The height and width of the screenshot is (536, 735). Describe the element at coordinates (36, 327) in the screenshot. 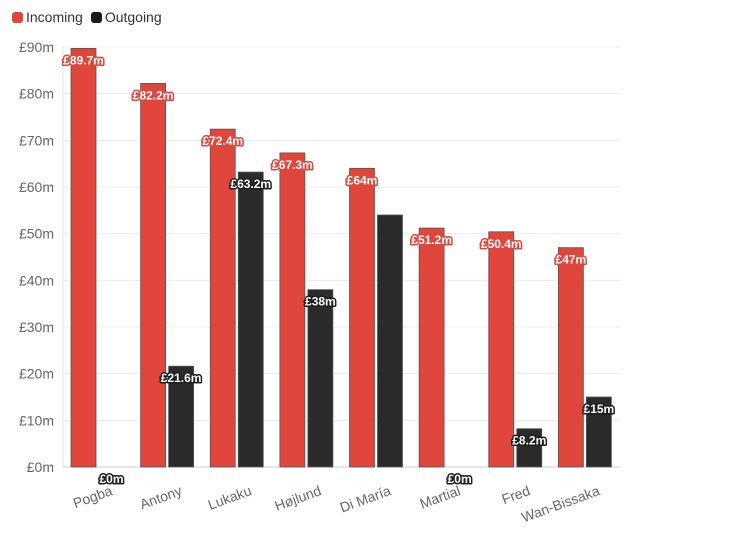

I see `y-tick-label: £30m` at that location.